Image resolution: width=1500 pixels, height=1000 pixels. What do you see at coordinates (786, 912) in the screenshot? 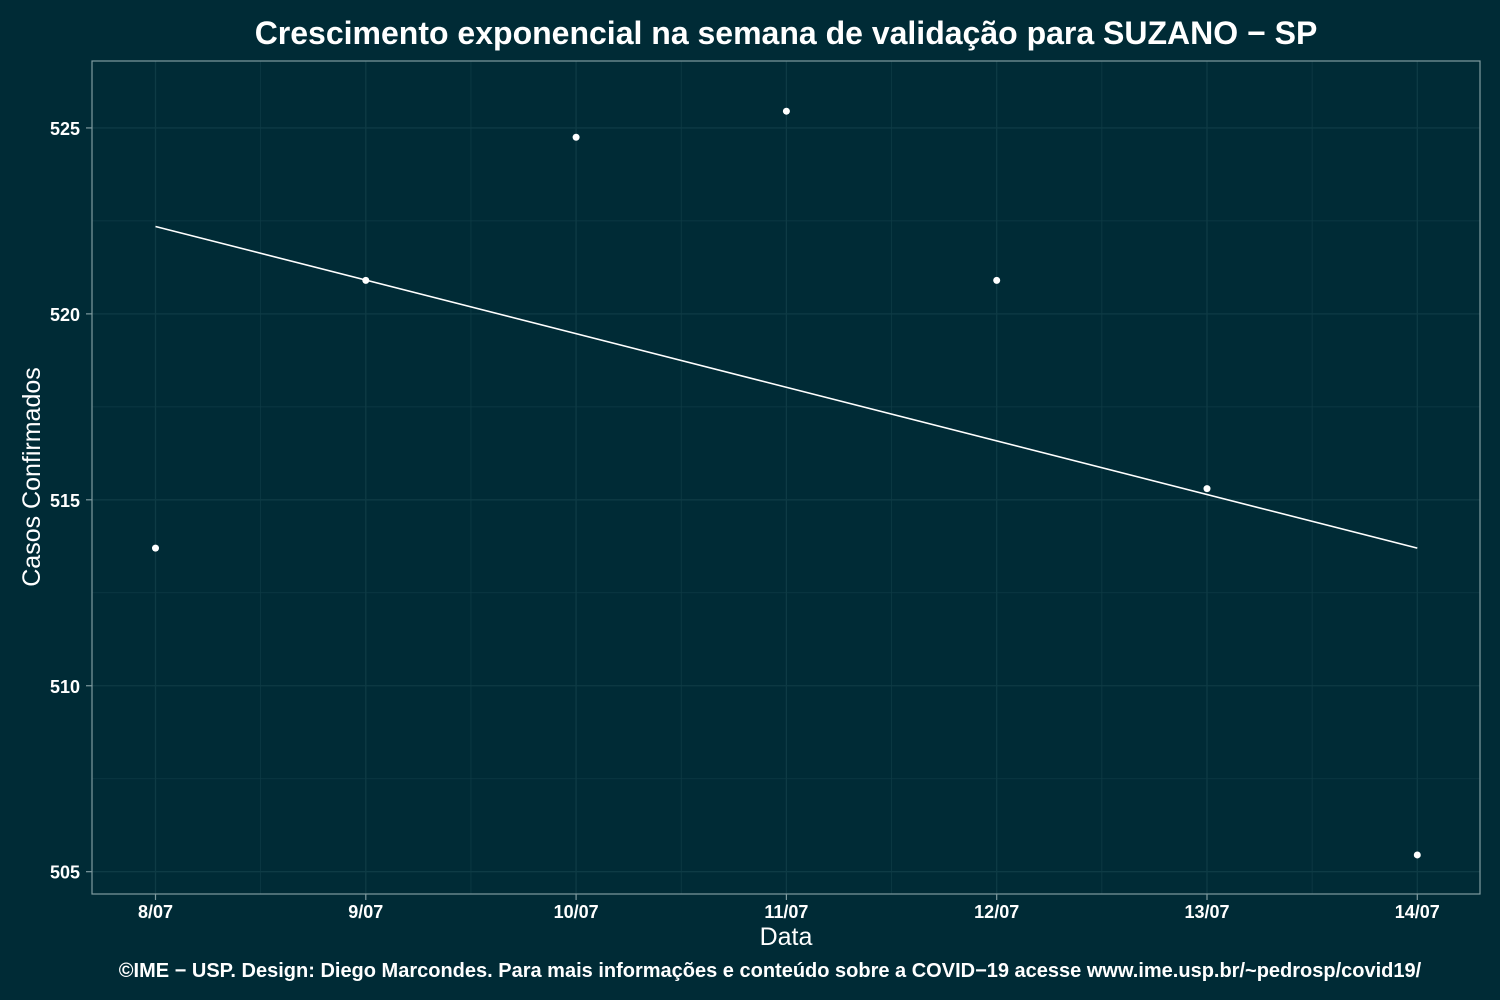
I see `x-tick-label: 11/07` at bounding box center [786, 912].